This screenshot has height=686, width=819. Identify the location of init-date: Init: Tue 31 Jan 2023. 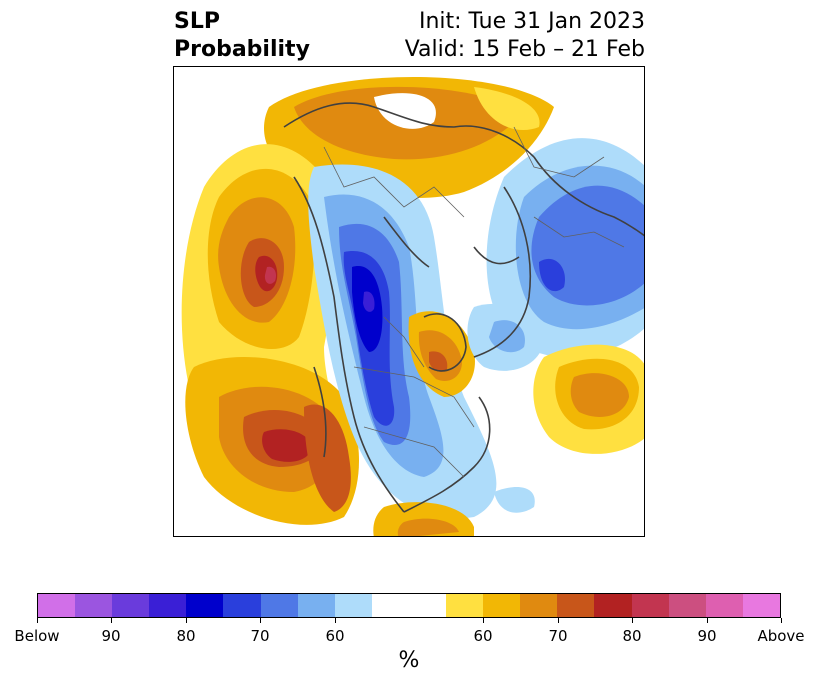
(531, 21).